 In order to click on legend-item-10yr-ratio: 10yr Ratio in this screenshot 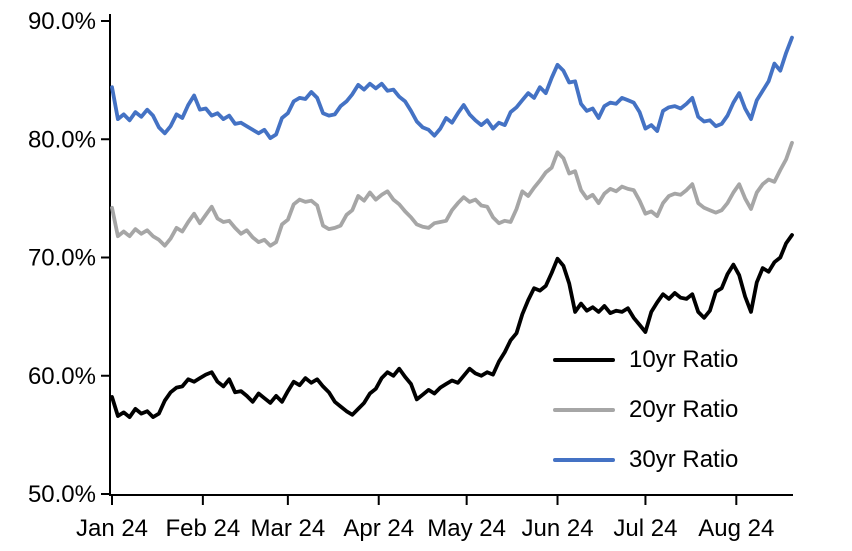, I will do `click(645, 359)`.